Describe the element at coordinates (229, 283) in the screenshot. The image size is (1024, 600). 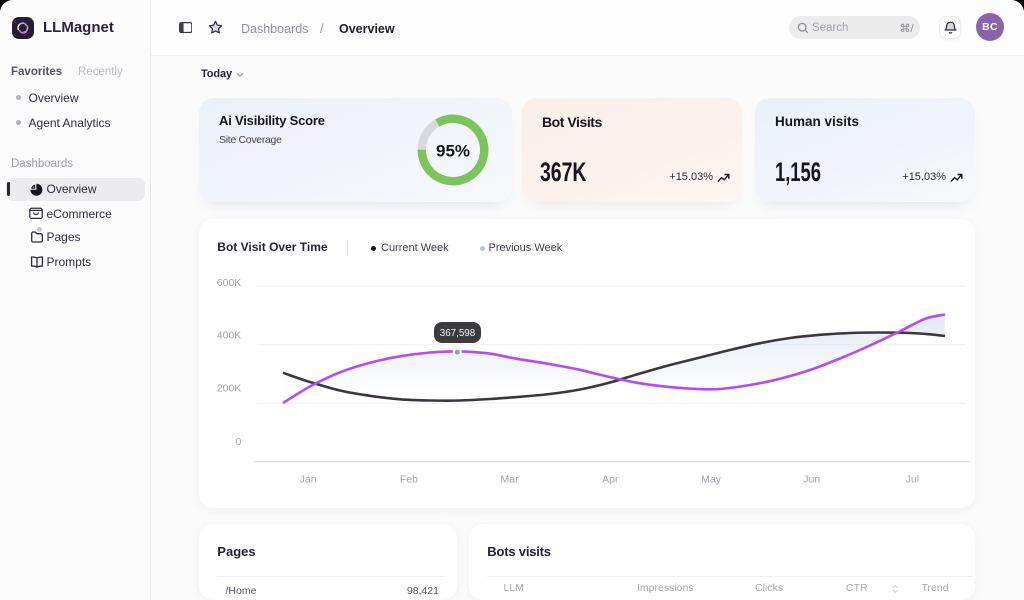
I see `svg-text: 600K` at that location.